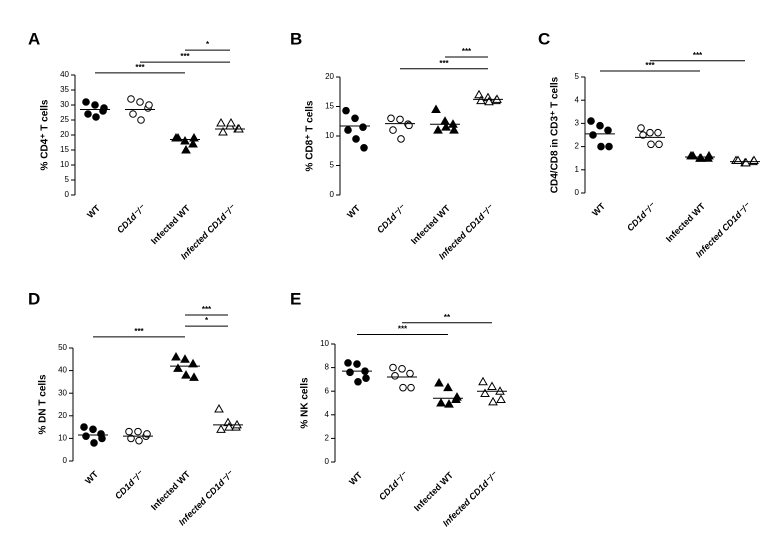  What do you see at coordinates (577, 169) in the screenshot?
I see `y-tick-label: 1` at bounding box center [577, 169].